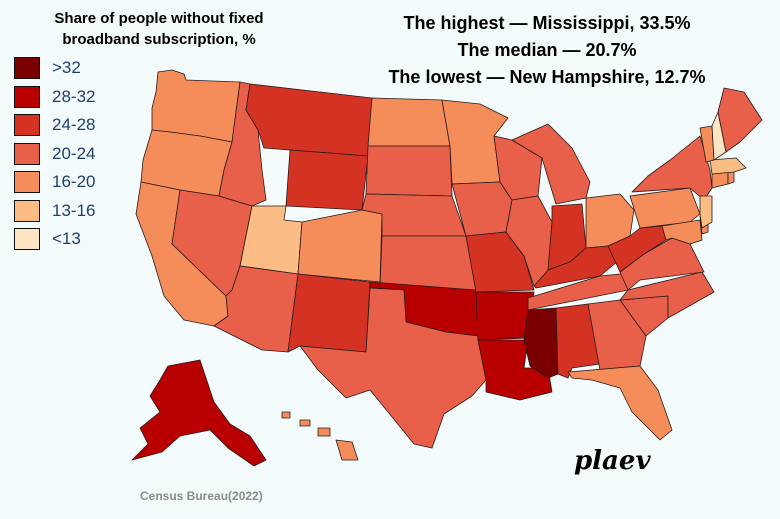 The width and height of the screenshot is (780, 519). What do you see at coordinates (74, 182) in the screenshot?
I see `legend-label: 16-20` at bounding box center [74, 182].